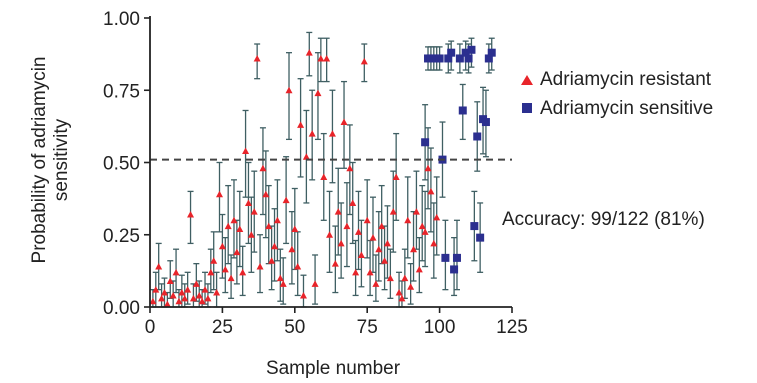 This screenshot has width=757, height=383. What do you see at coordinates (150, 327) in the screenshot?
I see `x-tick-label: 0` at bounding box center [150, 327].